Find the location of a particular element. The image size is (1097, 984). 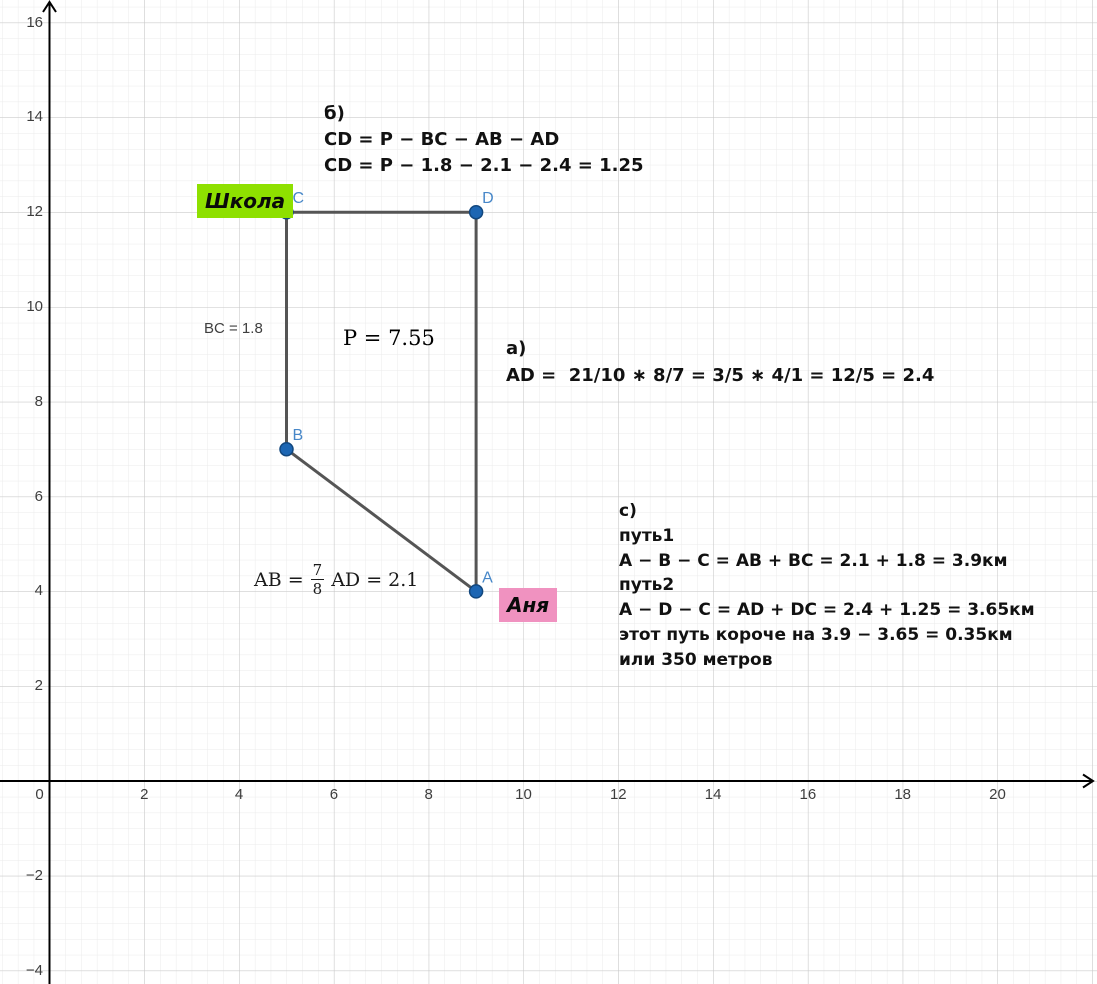

annotation-line: CD = P − 1.8 − 2.1 − 2.4 = 1.25 is located at coordinates (484, 165).